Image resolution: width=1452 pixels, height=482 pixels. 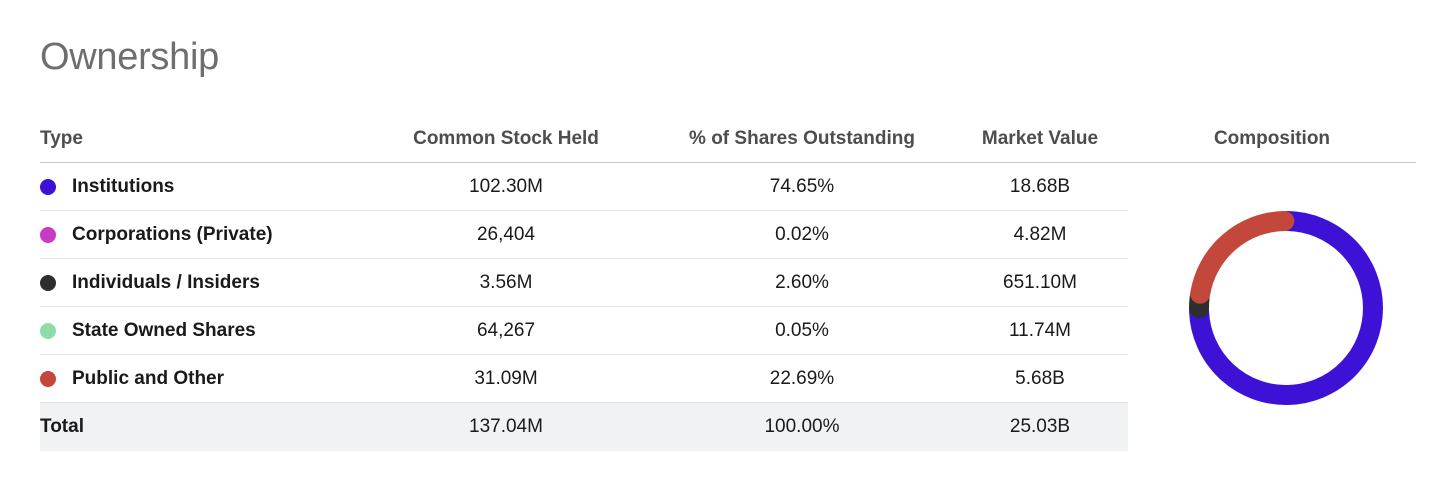 What do you see at coordinates (48, 186) in the screenshot?
I see `legend-dot-institutions` at bounding box center [48, 186].